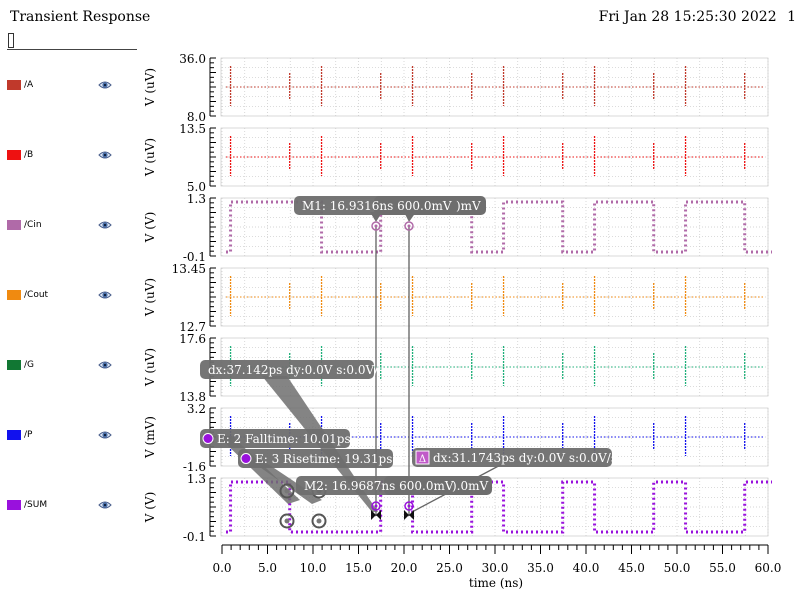 The width and height of the screenshot is (800, 600). What do you see at coordinates (499, 507) in the screenshot?
I see `square-wave-trace` at bounding box center [499, 507].